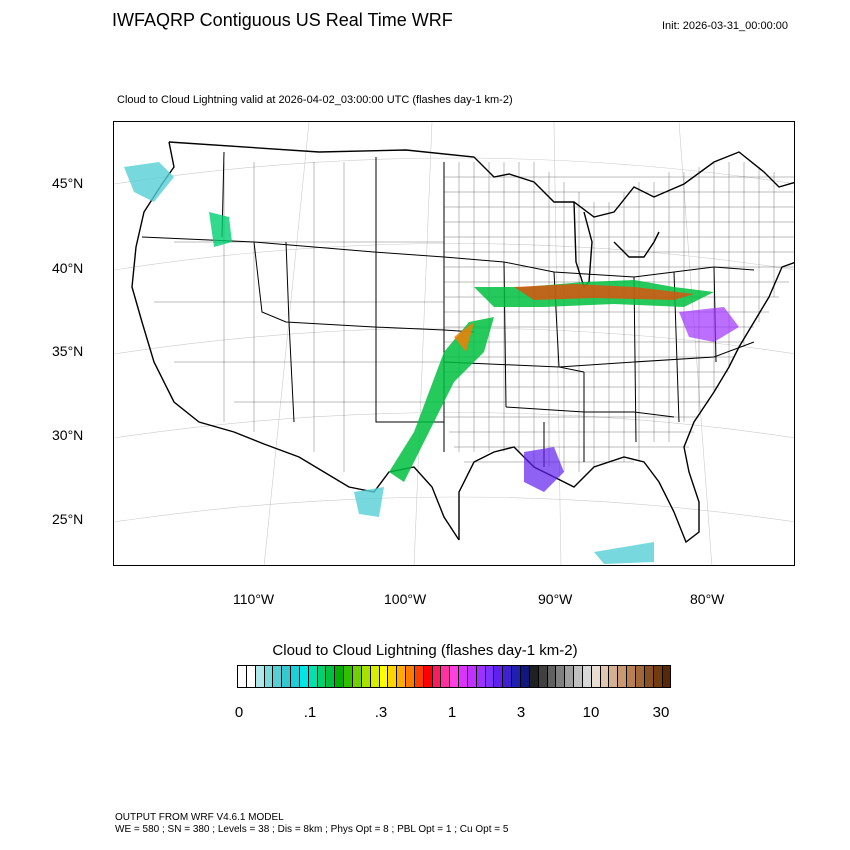 Image resolution: width=850 pixels, height=850 pixels. I want to click on footer-model-line: OUTPUT FROM WRF V4.6.1 MODEL, so click(199, 817).